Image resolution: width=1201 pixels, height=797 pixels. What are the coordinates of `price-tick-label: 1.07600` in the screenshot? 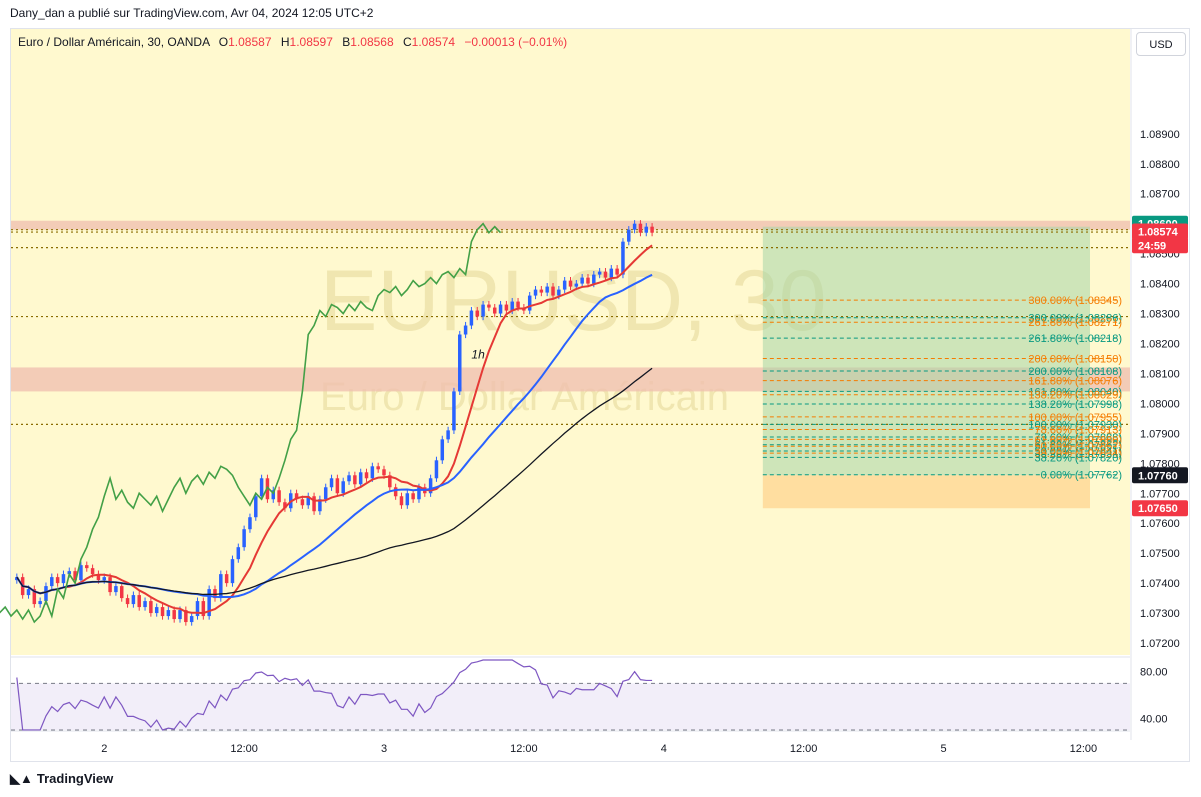 It's located at (1160, 524).